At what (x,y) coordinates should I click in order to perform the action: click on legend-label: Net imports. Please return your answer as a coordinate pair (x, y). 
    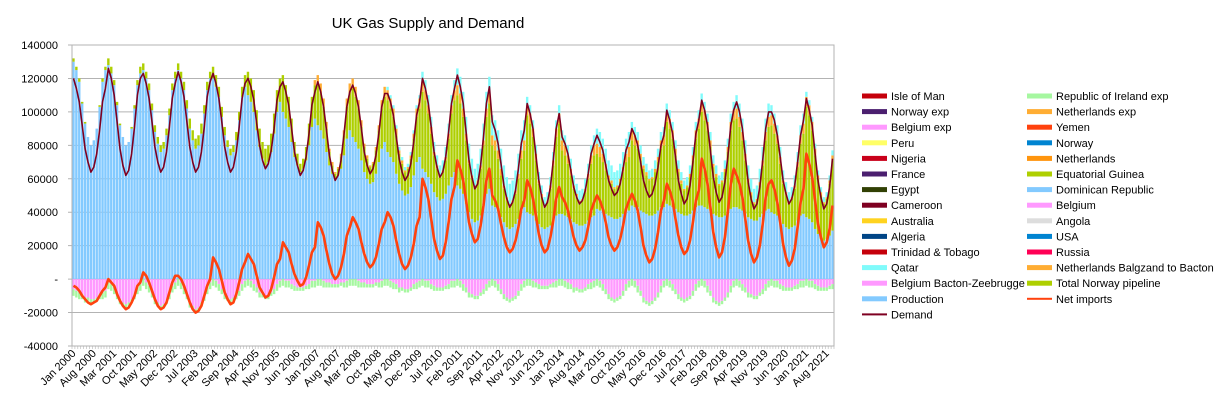
    Looking at the image, I should click on (1084, 300).